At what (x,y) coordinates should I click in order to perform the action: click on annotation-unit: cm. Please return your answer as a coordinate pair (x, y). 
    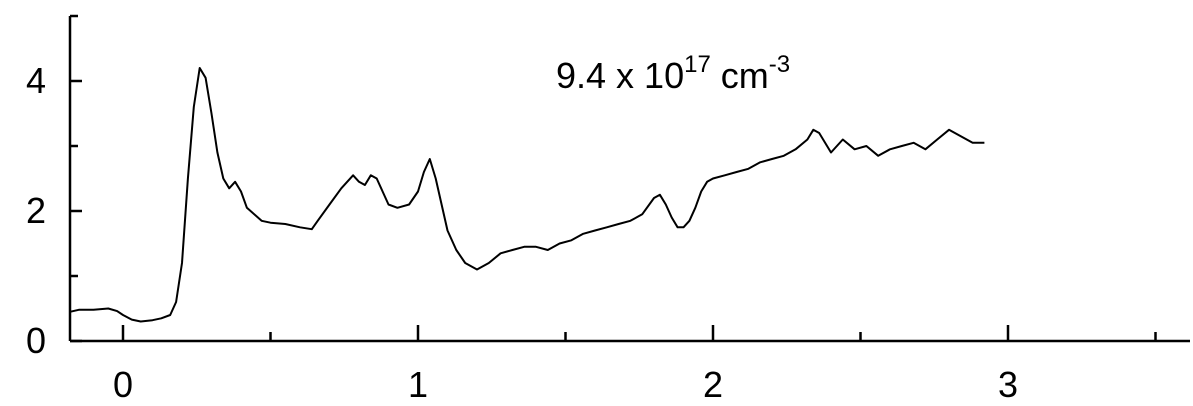
    Looking at the image, I should click on (740, 75).